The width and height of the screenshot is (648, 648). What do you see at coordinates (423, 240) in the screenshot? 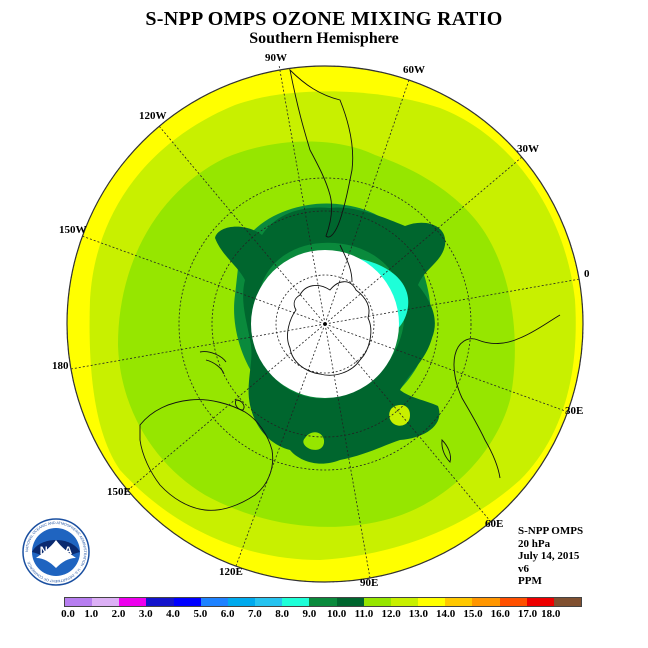
I see `meridian-30w` at bounding box center [423, 240].